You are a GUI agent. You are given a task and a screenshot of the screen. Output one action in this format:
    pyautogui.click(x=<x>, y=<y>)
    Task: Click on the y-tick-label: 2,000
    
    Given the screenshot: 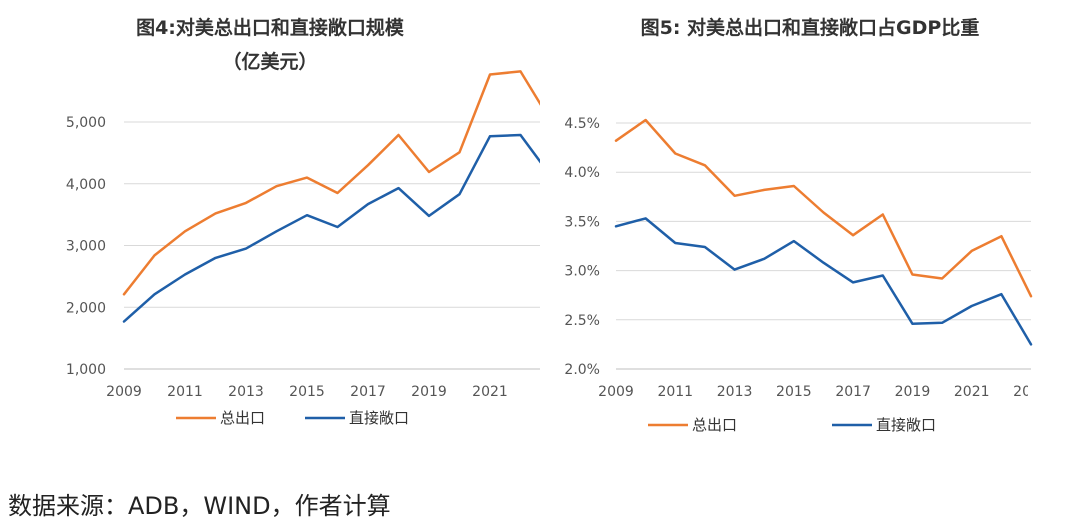 What is the action you would take?
    pyautogui.click(x=86, y=308)
    